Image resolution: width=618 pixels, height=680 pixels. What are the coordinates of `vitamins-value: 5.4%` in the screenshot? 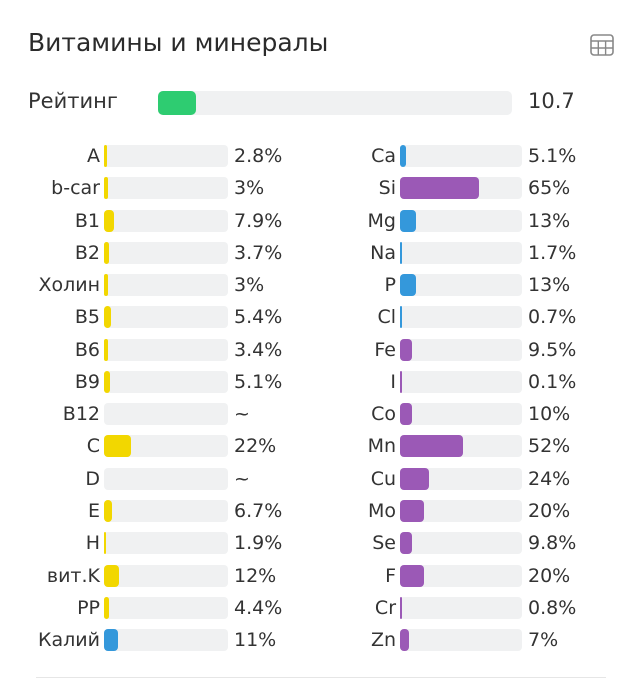 It's located at (258, 317).